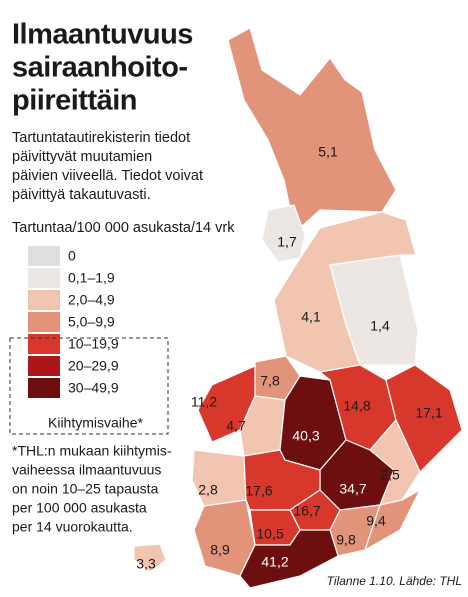 The height and width of the screenshot is (597, 468). Describe the element at coordinates (74, 101) in the screenshot. I see `title-line: piireittäin` at that location.